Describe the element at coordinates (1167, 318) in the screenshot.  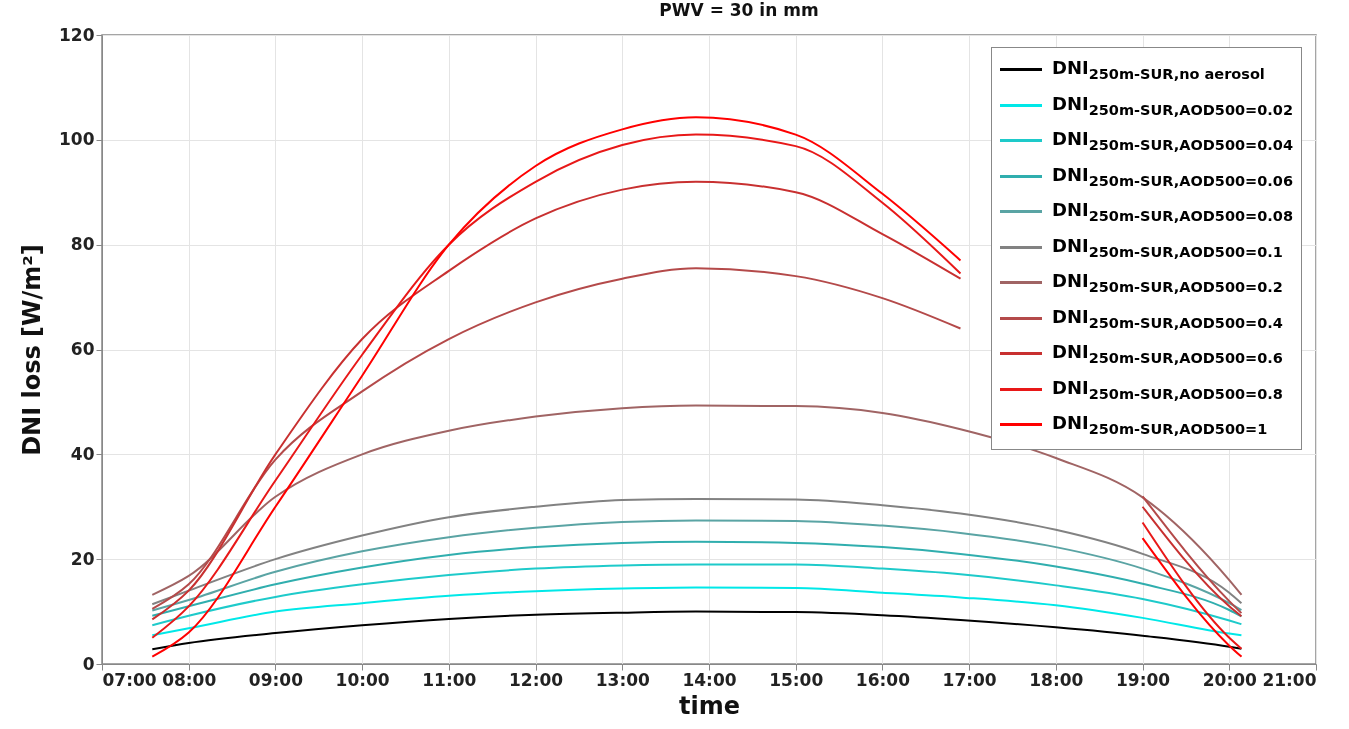
I see `legend-label: DNI$_{250m-SUR,AOD500=0.4}$` at that location.